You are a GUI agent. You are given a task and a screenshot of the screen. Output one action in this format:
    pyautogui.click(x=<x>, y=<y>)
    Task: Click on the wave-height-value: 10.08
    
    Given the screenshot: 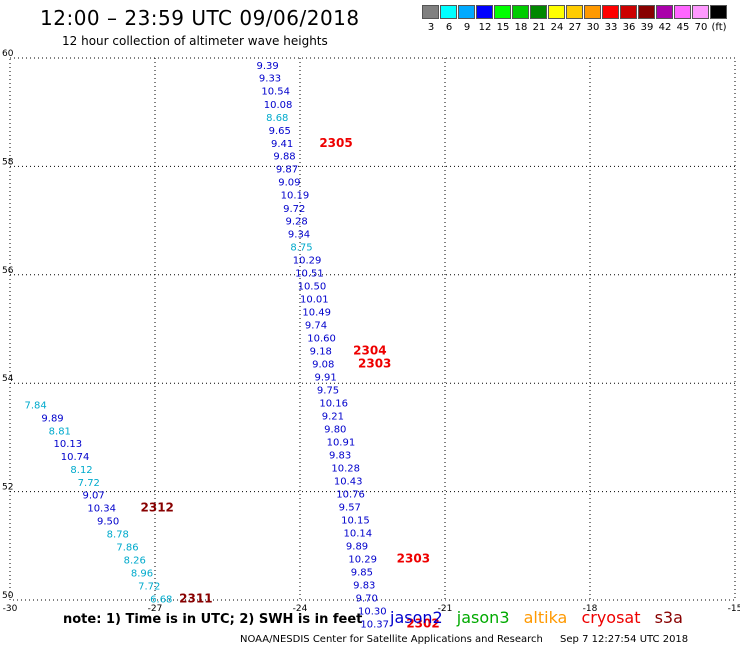 What is the action you would take?
    pyautogui.click(x=278, y=105)
    